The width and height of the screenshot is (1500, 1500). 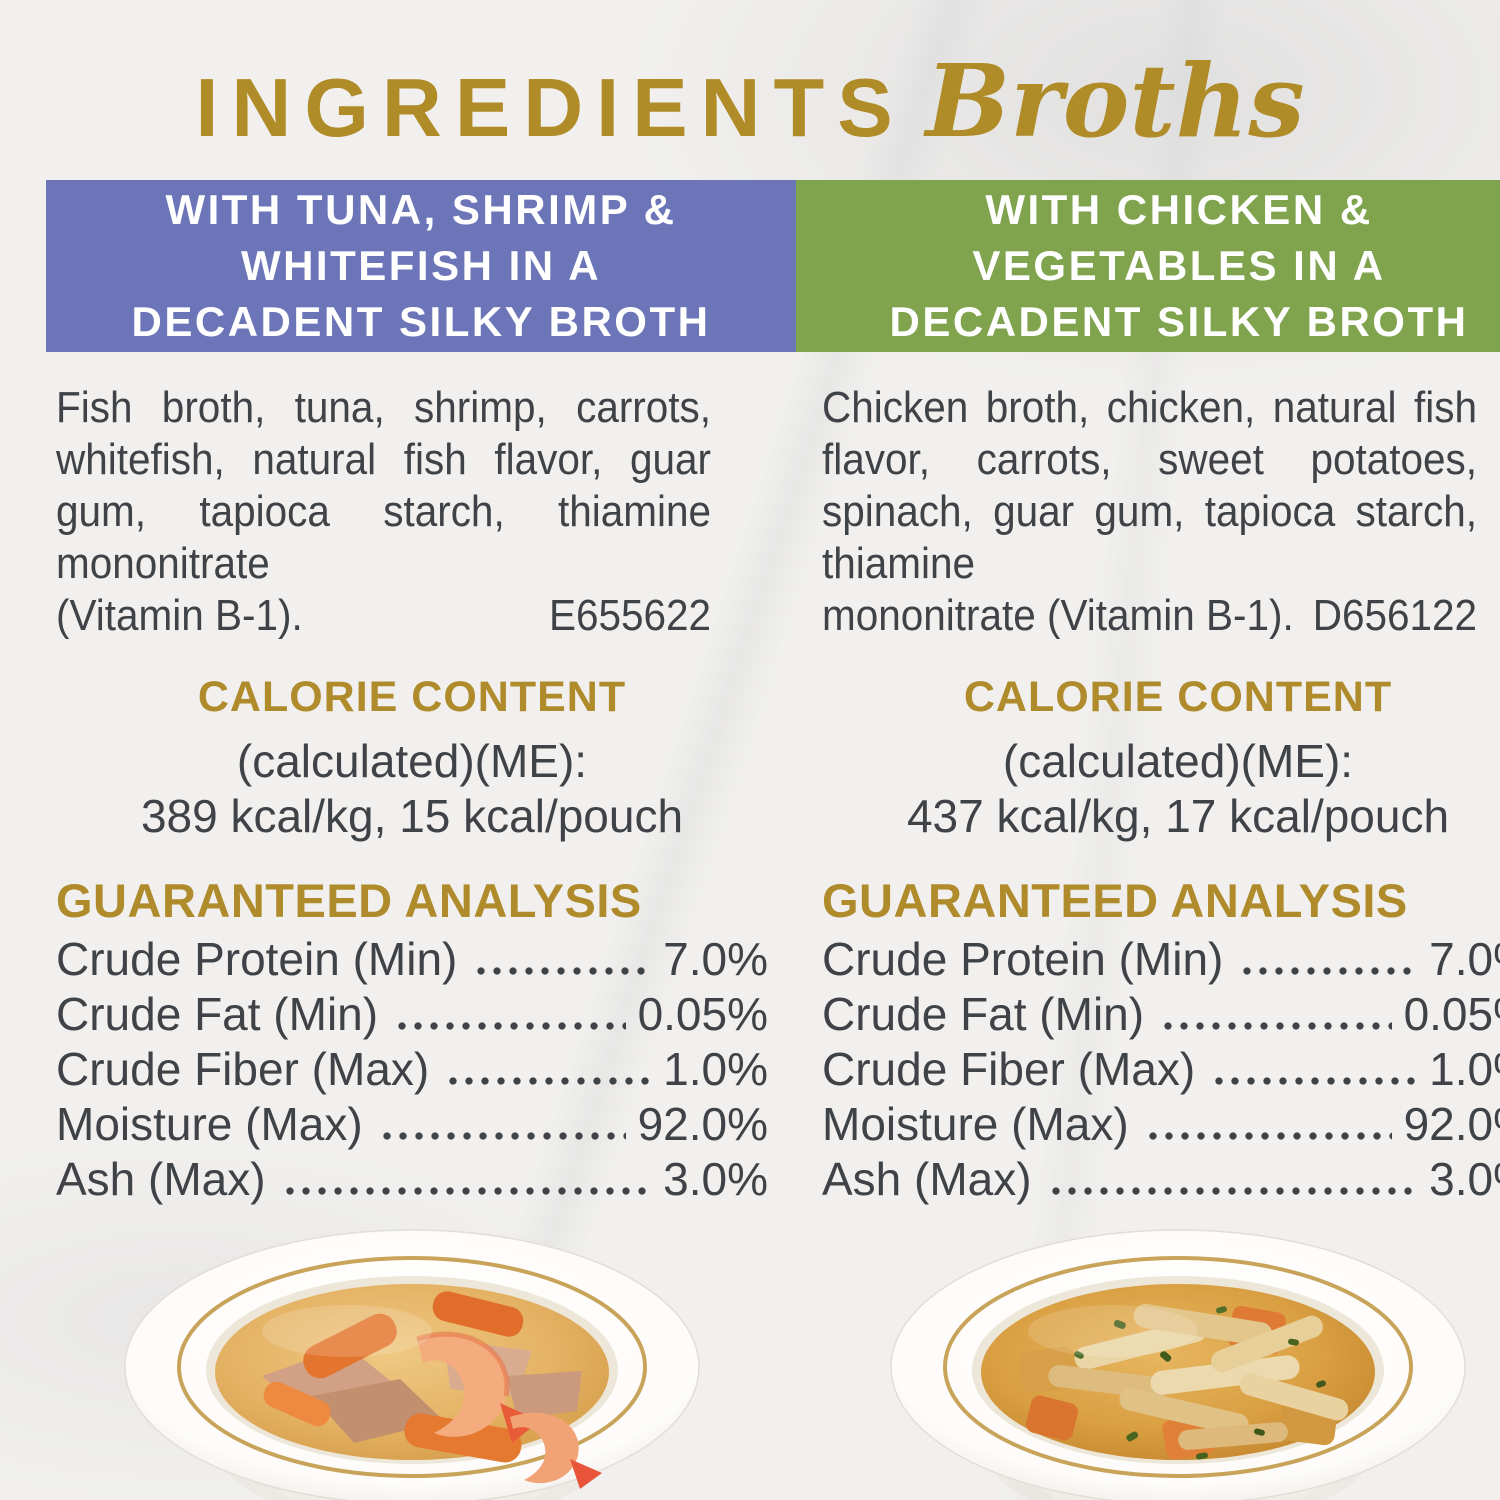 What do you see at coordinates (1395, 615) in the screenshot?
I see `formula-code: D656122` at bounding box center [1395, 615].